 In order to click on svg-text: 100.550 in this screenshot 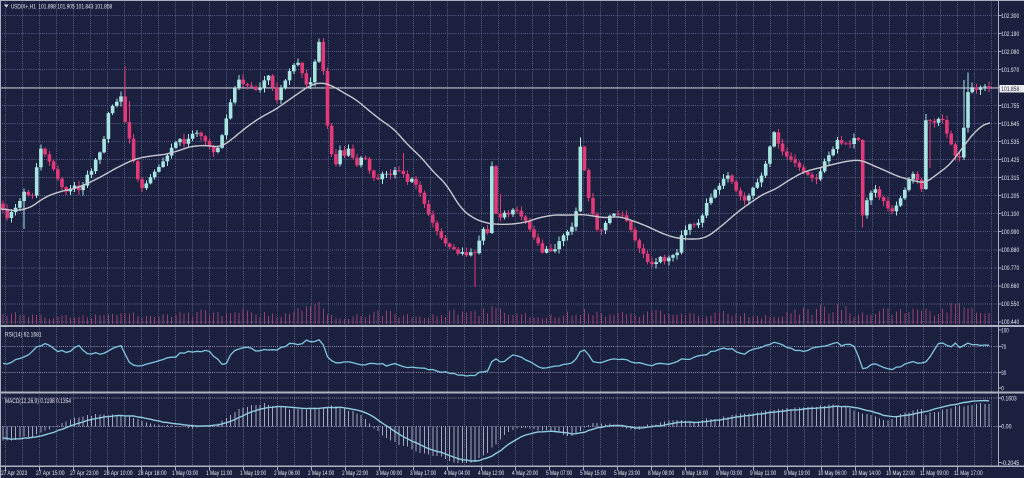, I will do `click(1010, 304)`.